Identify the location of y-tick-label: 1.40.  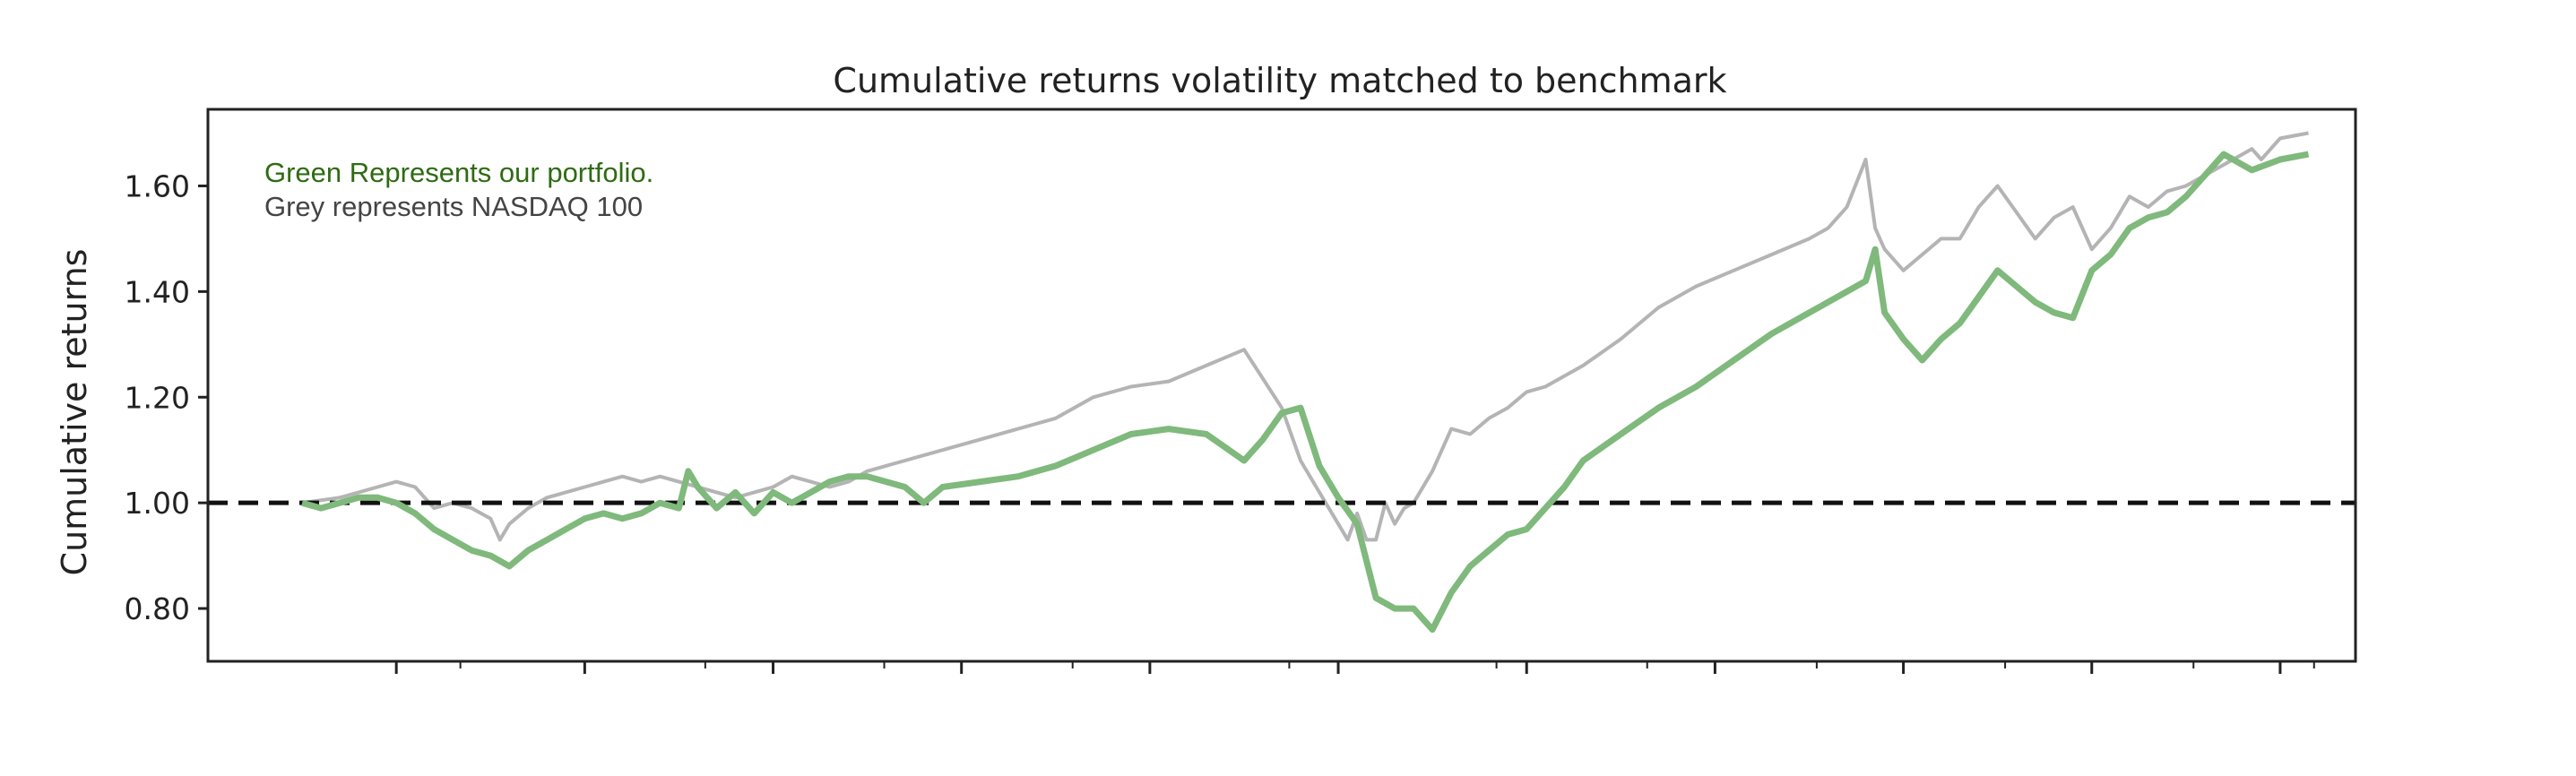
(157, 292).